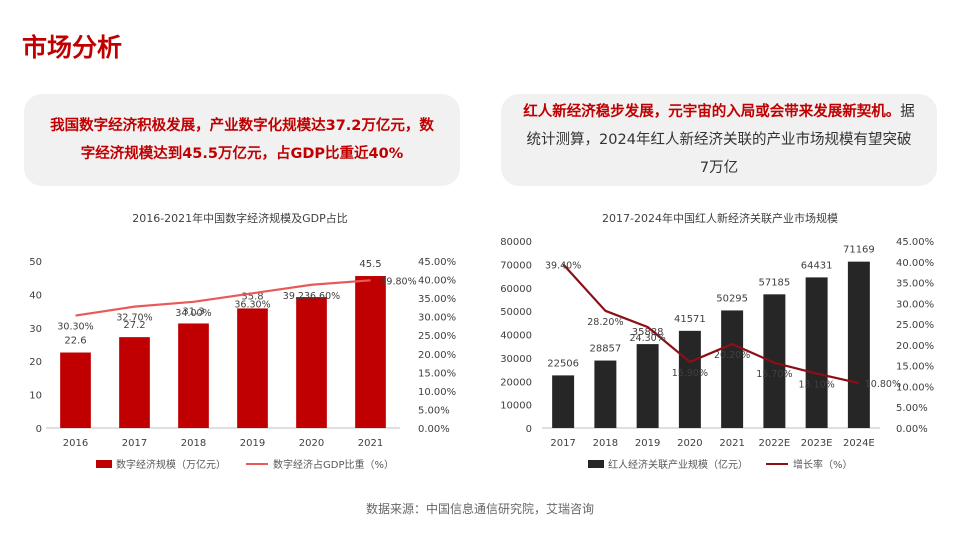  Describe the element at coordinates (252, 304) in the screenshot. I see `line-value-label: 36.30%` at that location.